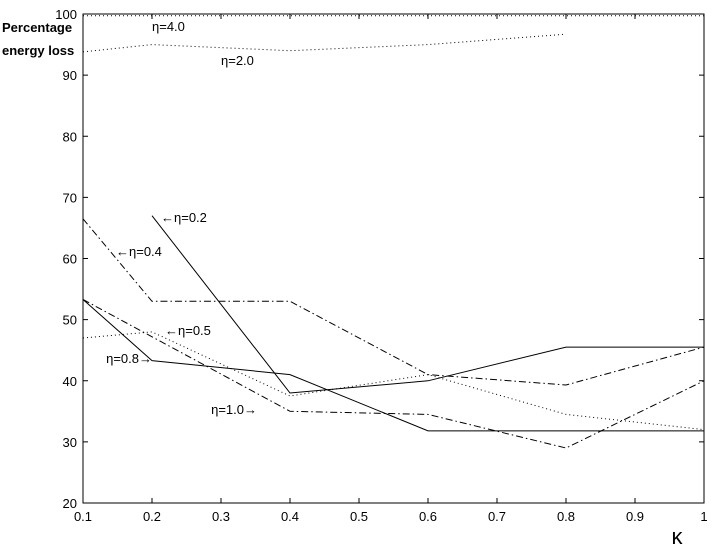  Describe the element at coordinates (139, 251) in the screenshot. I see `series-annotation: ←η=0.4` at that location.